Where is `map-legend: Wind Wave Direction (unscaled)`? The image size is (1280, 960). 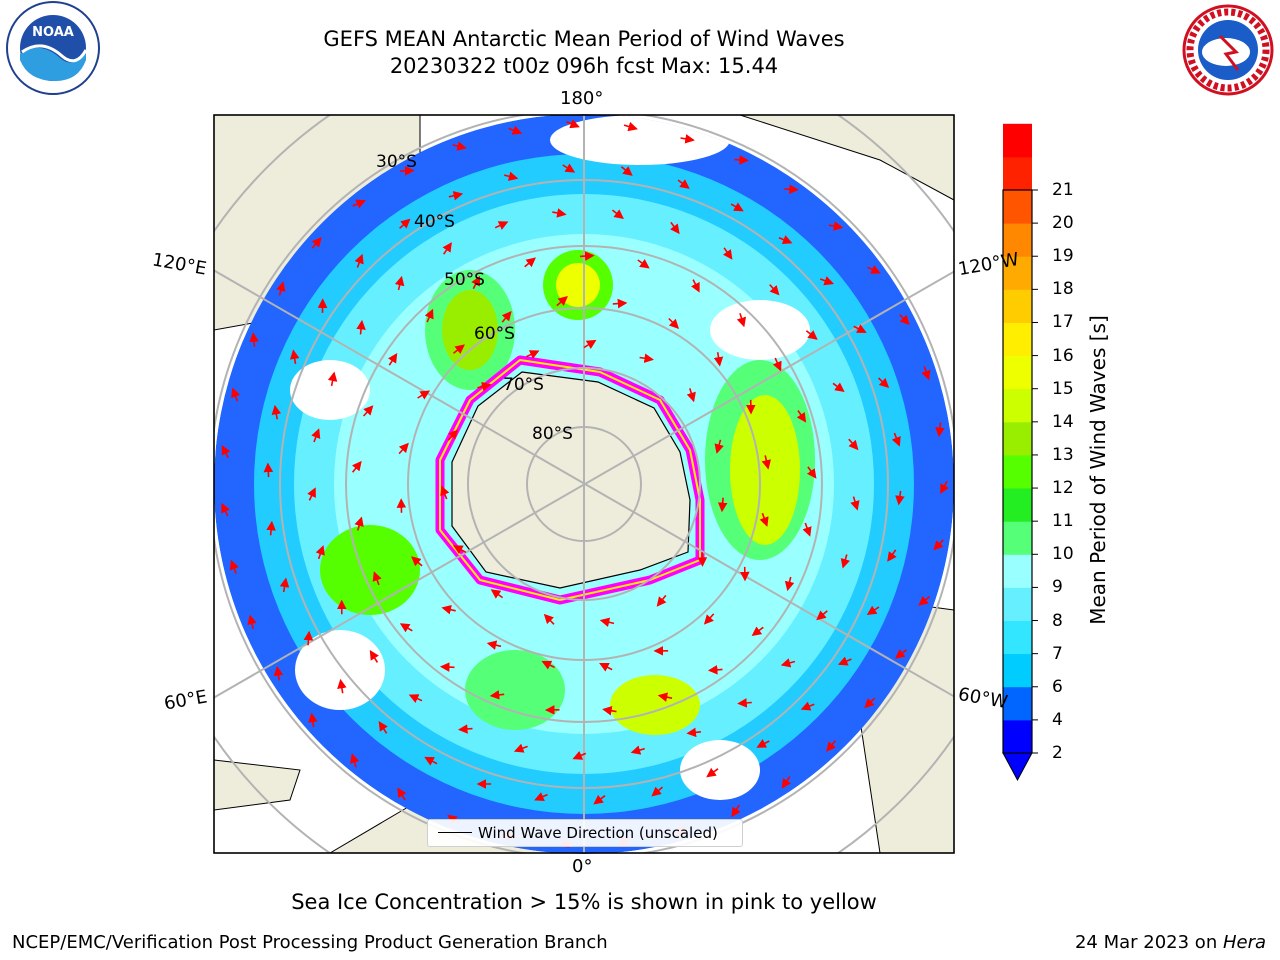 map-legend: Wind Wave Direction (unscaled) is located at coordinates (585, 833).